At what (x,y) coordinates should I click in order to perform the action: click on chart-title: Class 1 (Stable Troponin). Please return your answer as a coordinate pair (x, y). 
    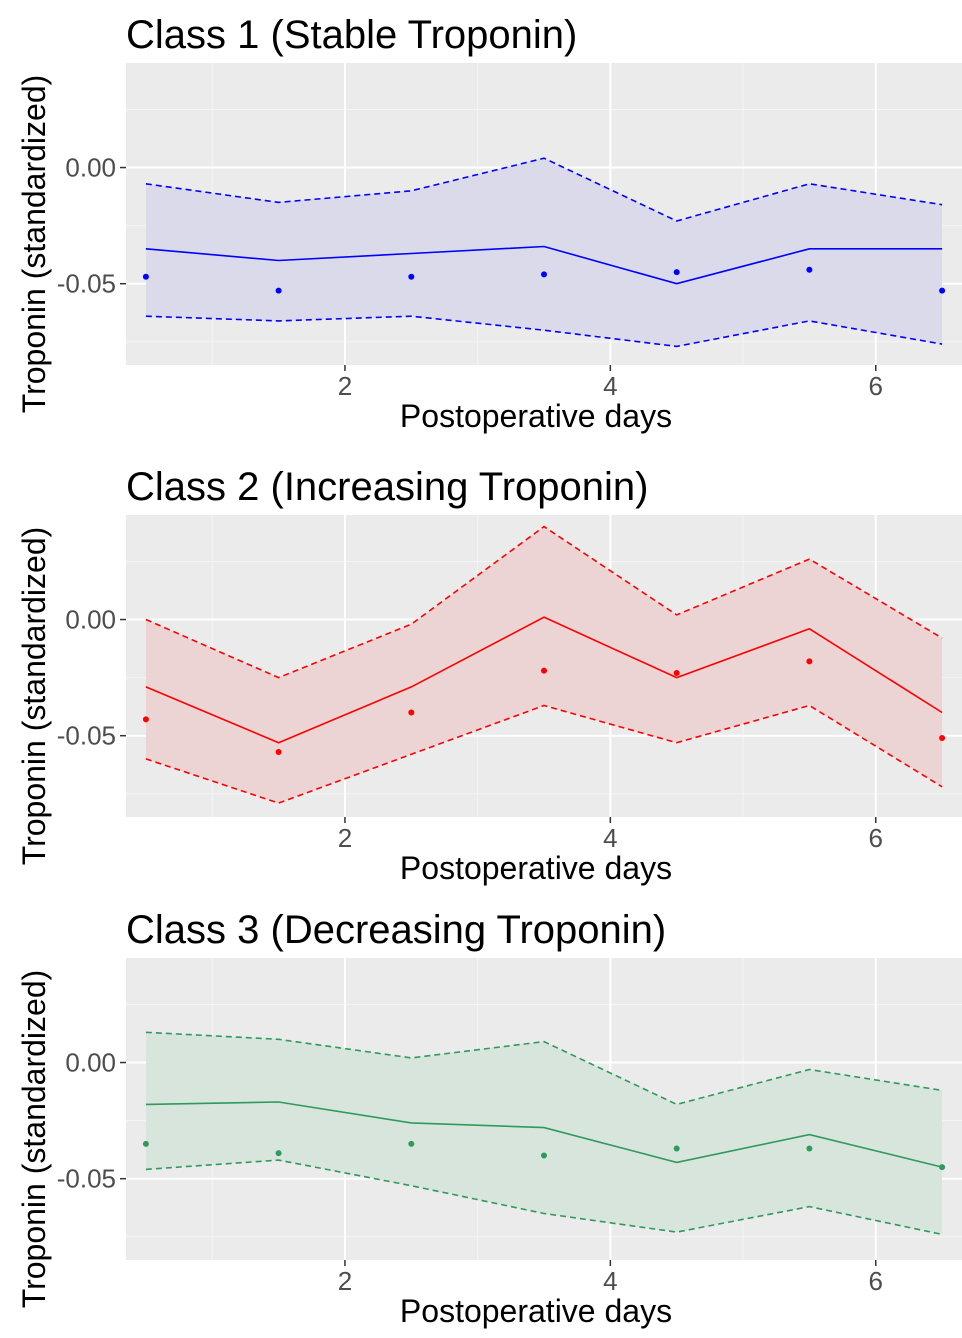
    Looking at the image, I should click on (351, 35).